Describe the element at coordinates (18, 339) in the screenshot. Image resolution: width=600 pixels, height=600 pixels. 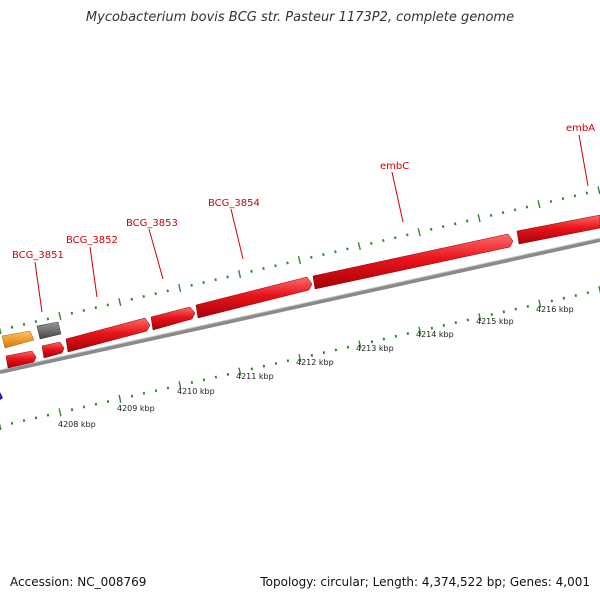
I see `gene-arrow-orange` at that location.